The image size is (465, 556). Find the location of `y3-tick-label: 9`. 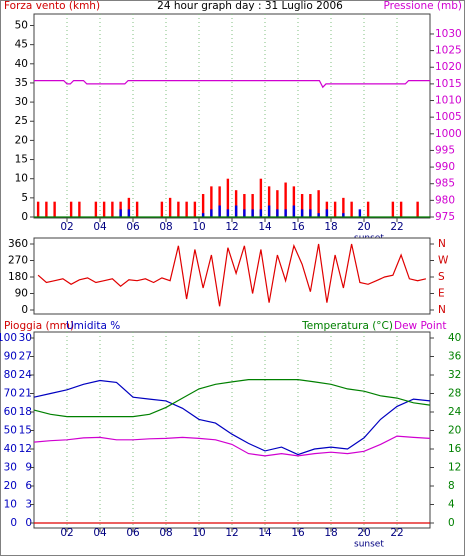

y3-tick-label: 9 is located at coordinates (28, 468).